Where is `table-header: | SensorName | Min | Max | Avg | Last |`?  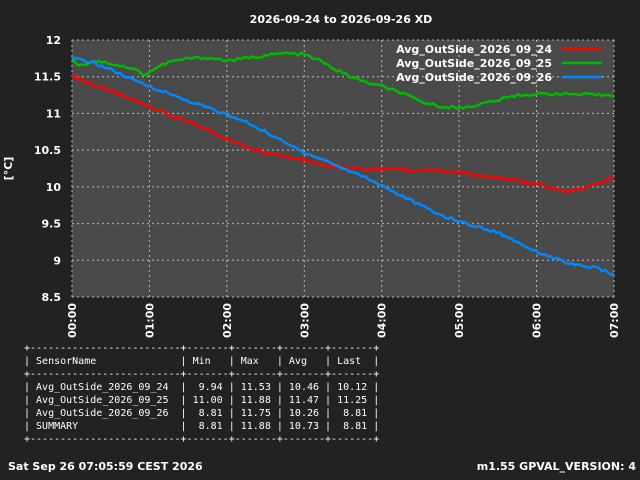 table-header: | SensorName | Min | Max | Avg | Last | is located at coordinates (202, 361).